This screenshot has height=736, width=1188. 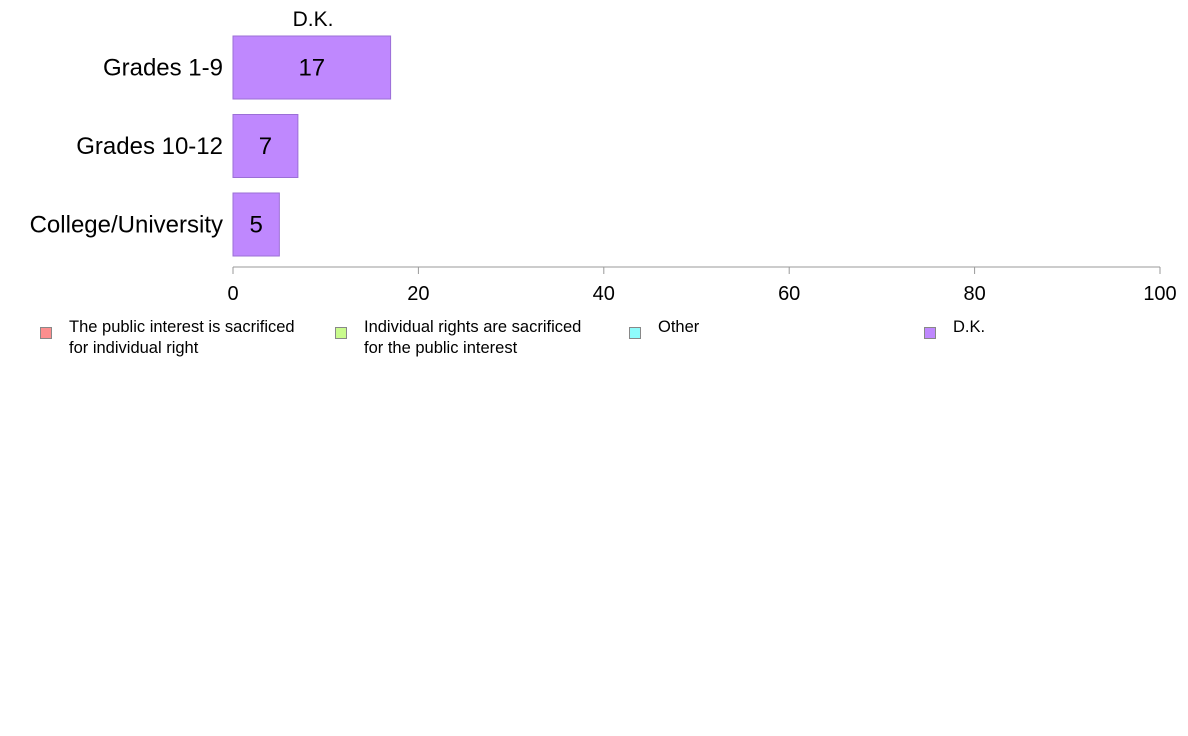 I want to click on x-tick-label: 20, so click(x=418, y=294).